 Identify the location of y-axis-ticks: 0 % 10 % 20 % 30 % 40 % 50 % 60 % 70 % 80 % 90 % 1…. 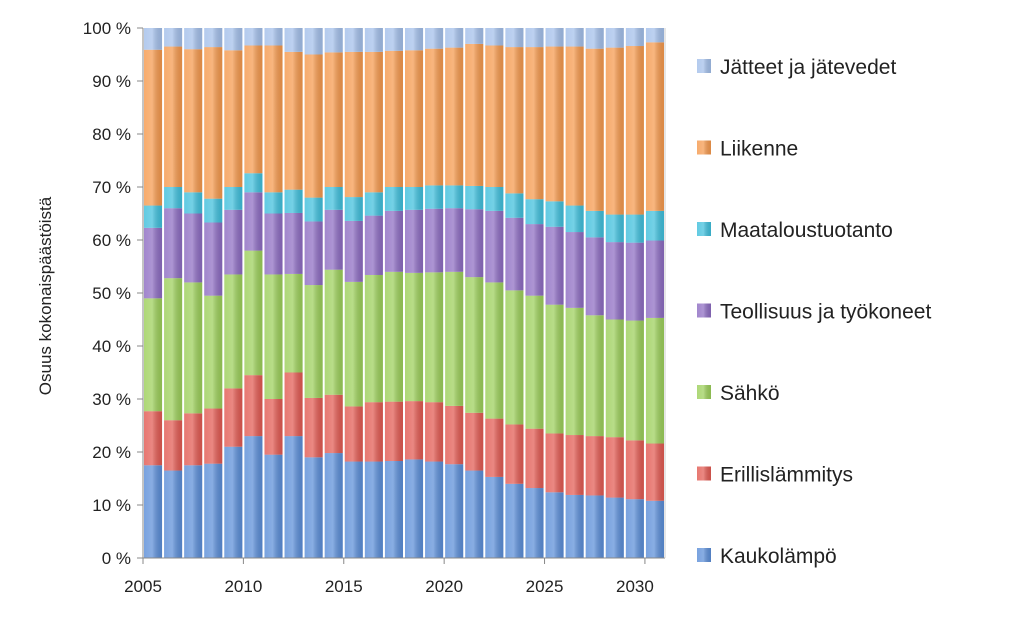
(113, 293).